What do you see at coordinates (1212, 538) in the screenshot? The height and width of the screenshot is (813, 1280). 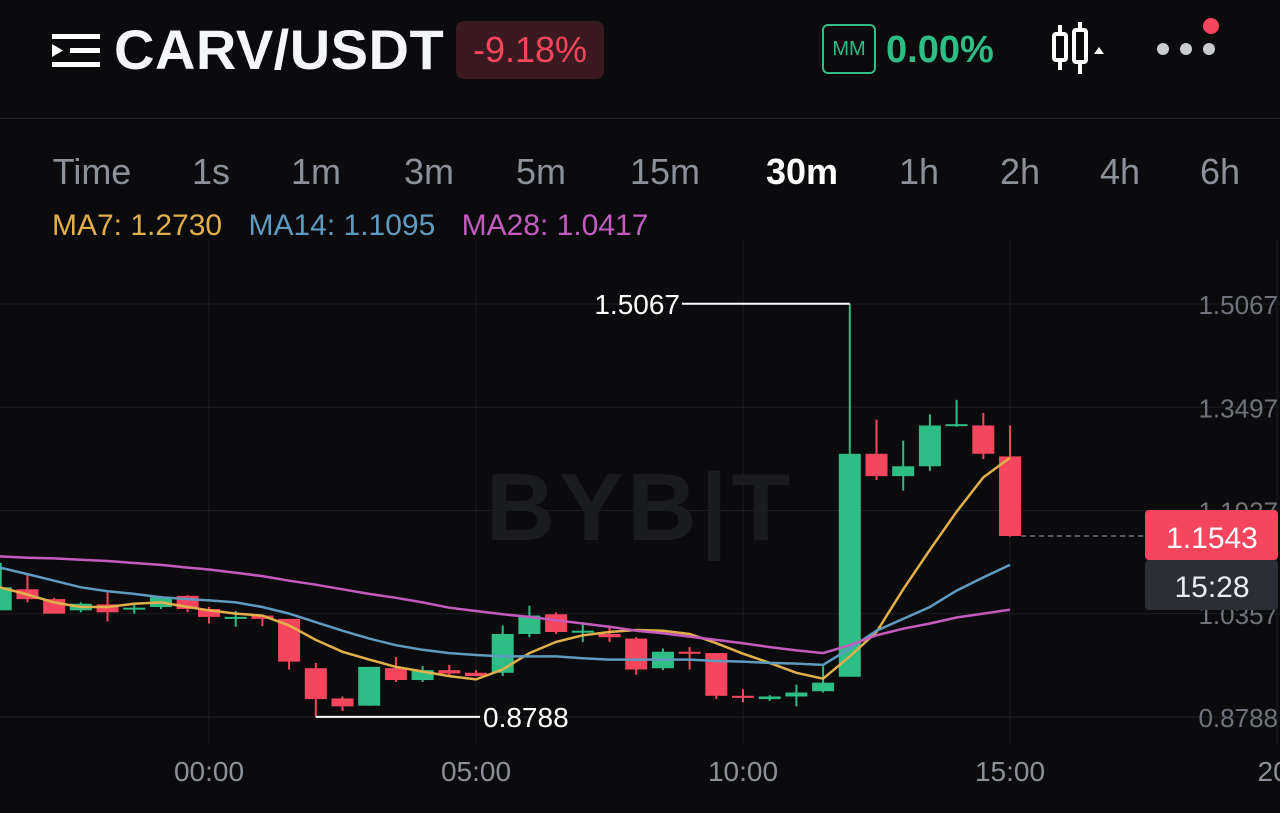 I see `current-price-label: 1.1543` at bounding box center [1212, 538].